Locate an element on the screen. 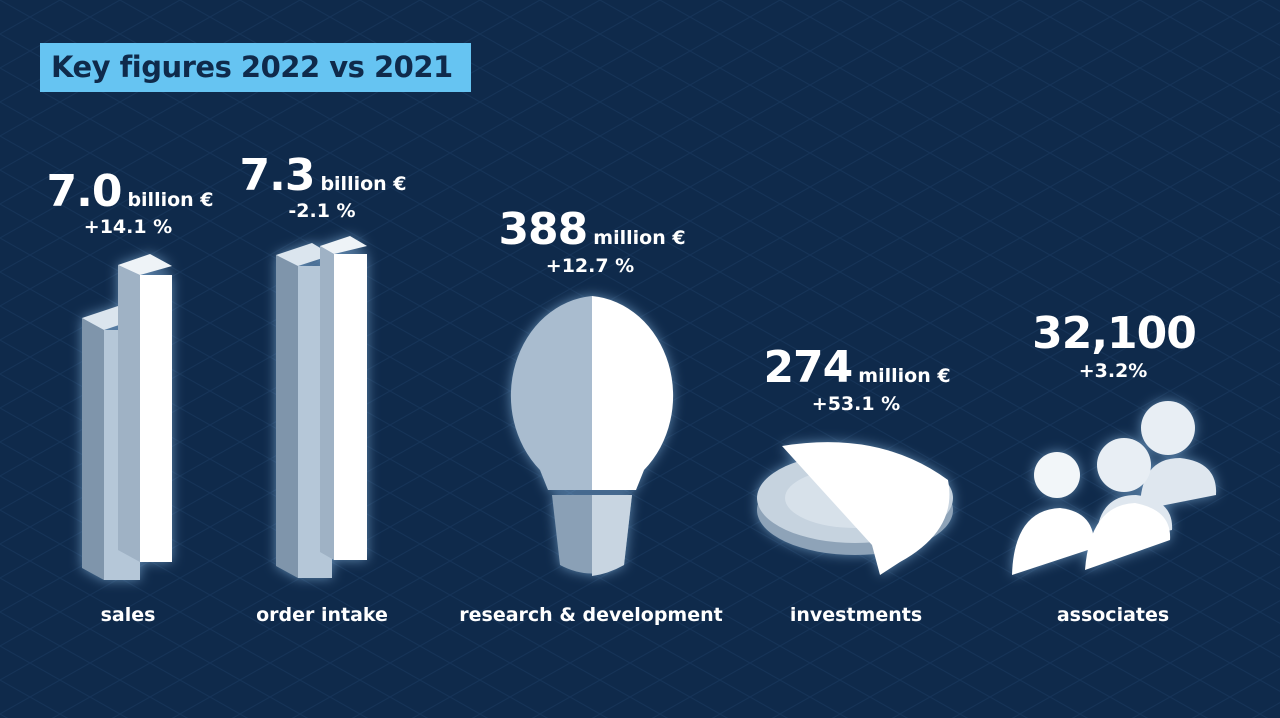  people-icon is located at coordinates (1114, 488).